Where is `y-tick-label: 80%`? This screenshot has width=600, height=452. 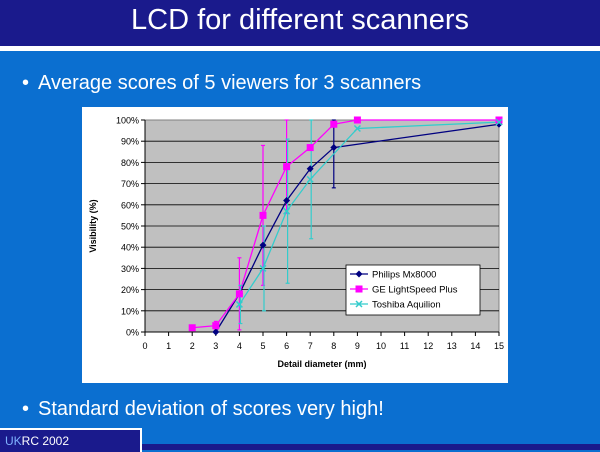 y-tick-label: 80% is located at coordinates (130, 163).